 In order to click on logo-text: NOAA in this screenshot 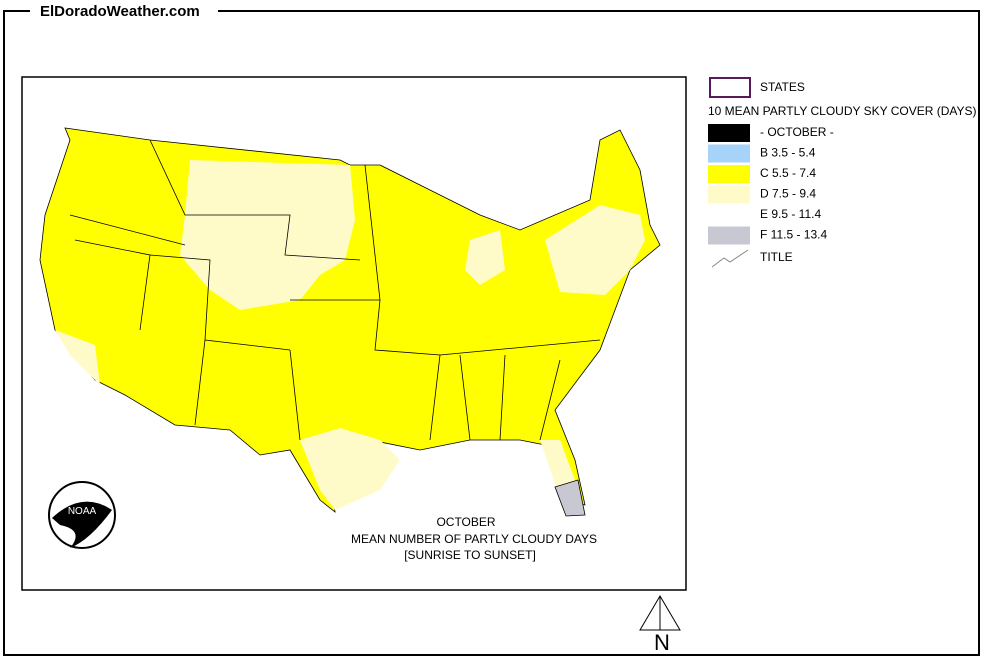, I will do `click(82, 511)`.